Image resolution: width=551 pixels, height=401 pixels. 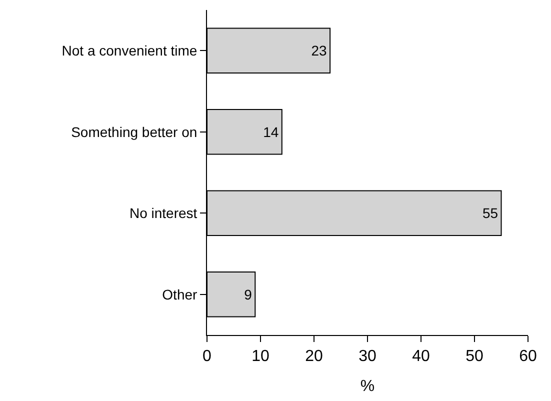 What do you see at coordinates (207, 357) in the screenshot?
I see `x-tick-label: 0` at bounding box center [207, 357].